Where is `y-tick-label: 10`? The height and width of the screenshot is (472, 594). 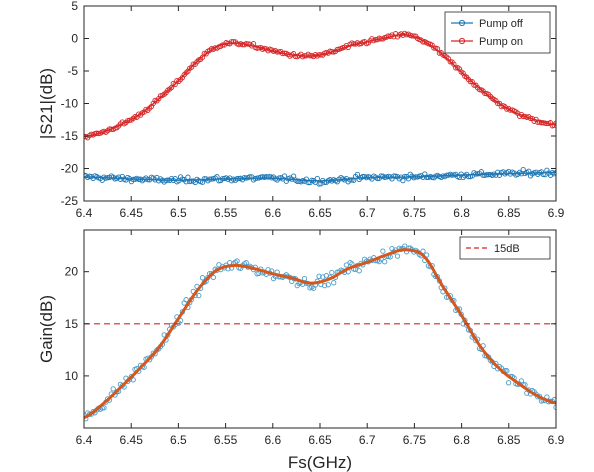
y-tick-label: 10 is located at coordinates (72, 376).